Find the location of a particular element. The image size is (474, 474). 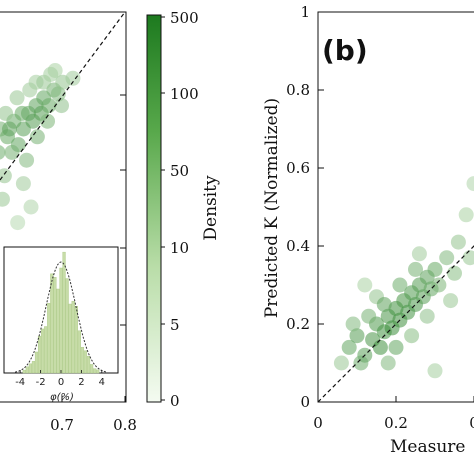

inset-fit-curve is located at coordinates (61, 317).